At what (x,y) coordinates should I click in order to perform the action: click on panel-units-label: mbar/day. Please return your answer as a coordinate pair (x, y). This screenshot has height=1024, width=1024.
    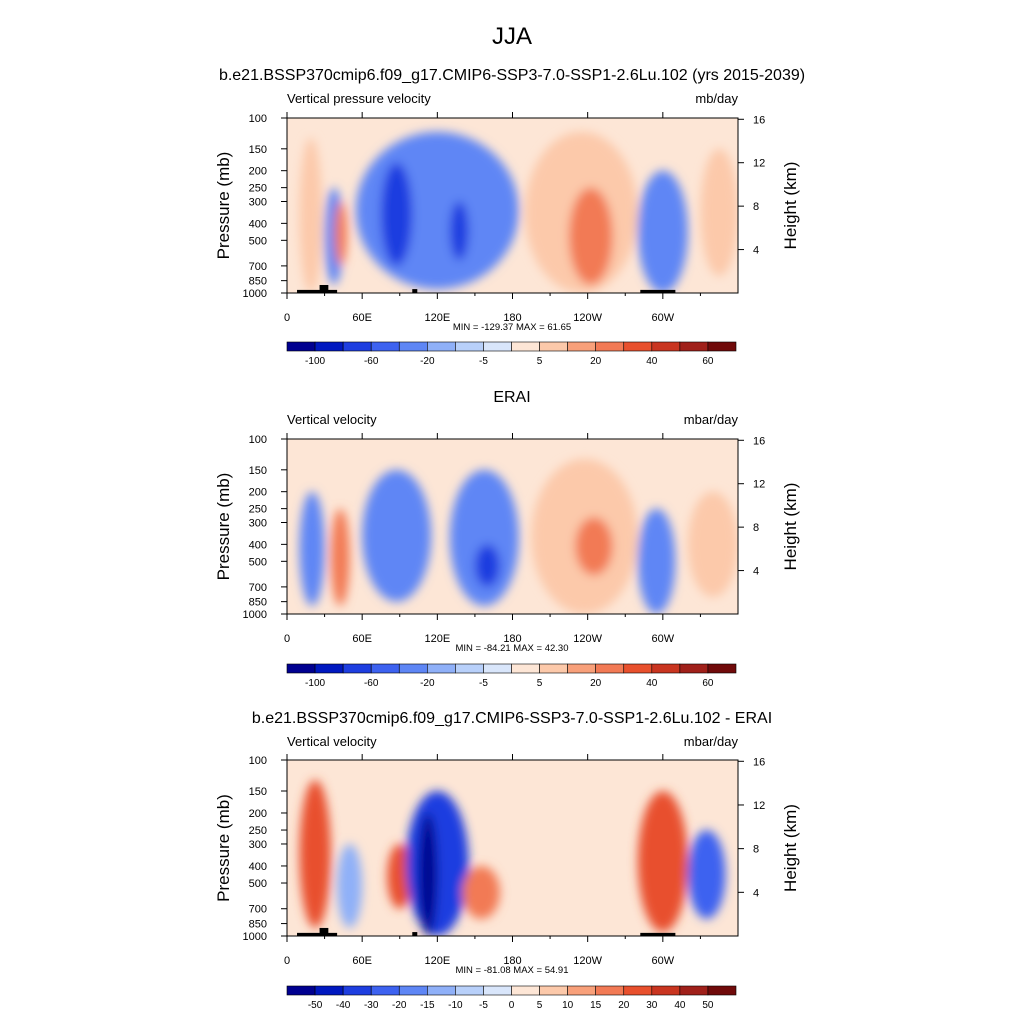
    Looking at the image, I should click on (711, 741).